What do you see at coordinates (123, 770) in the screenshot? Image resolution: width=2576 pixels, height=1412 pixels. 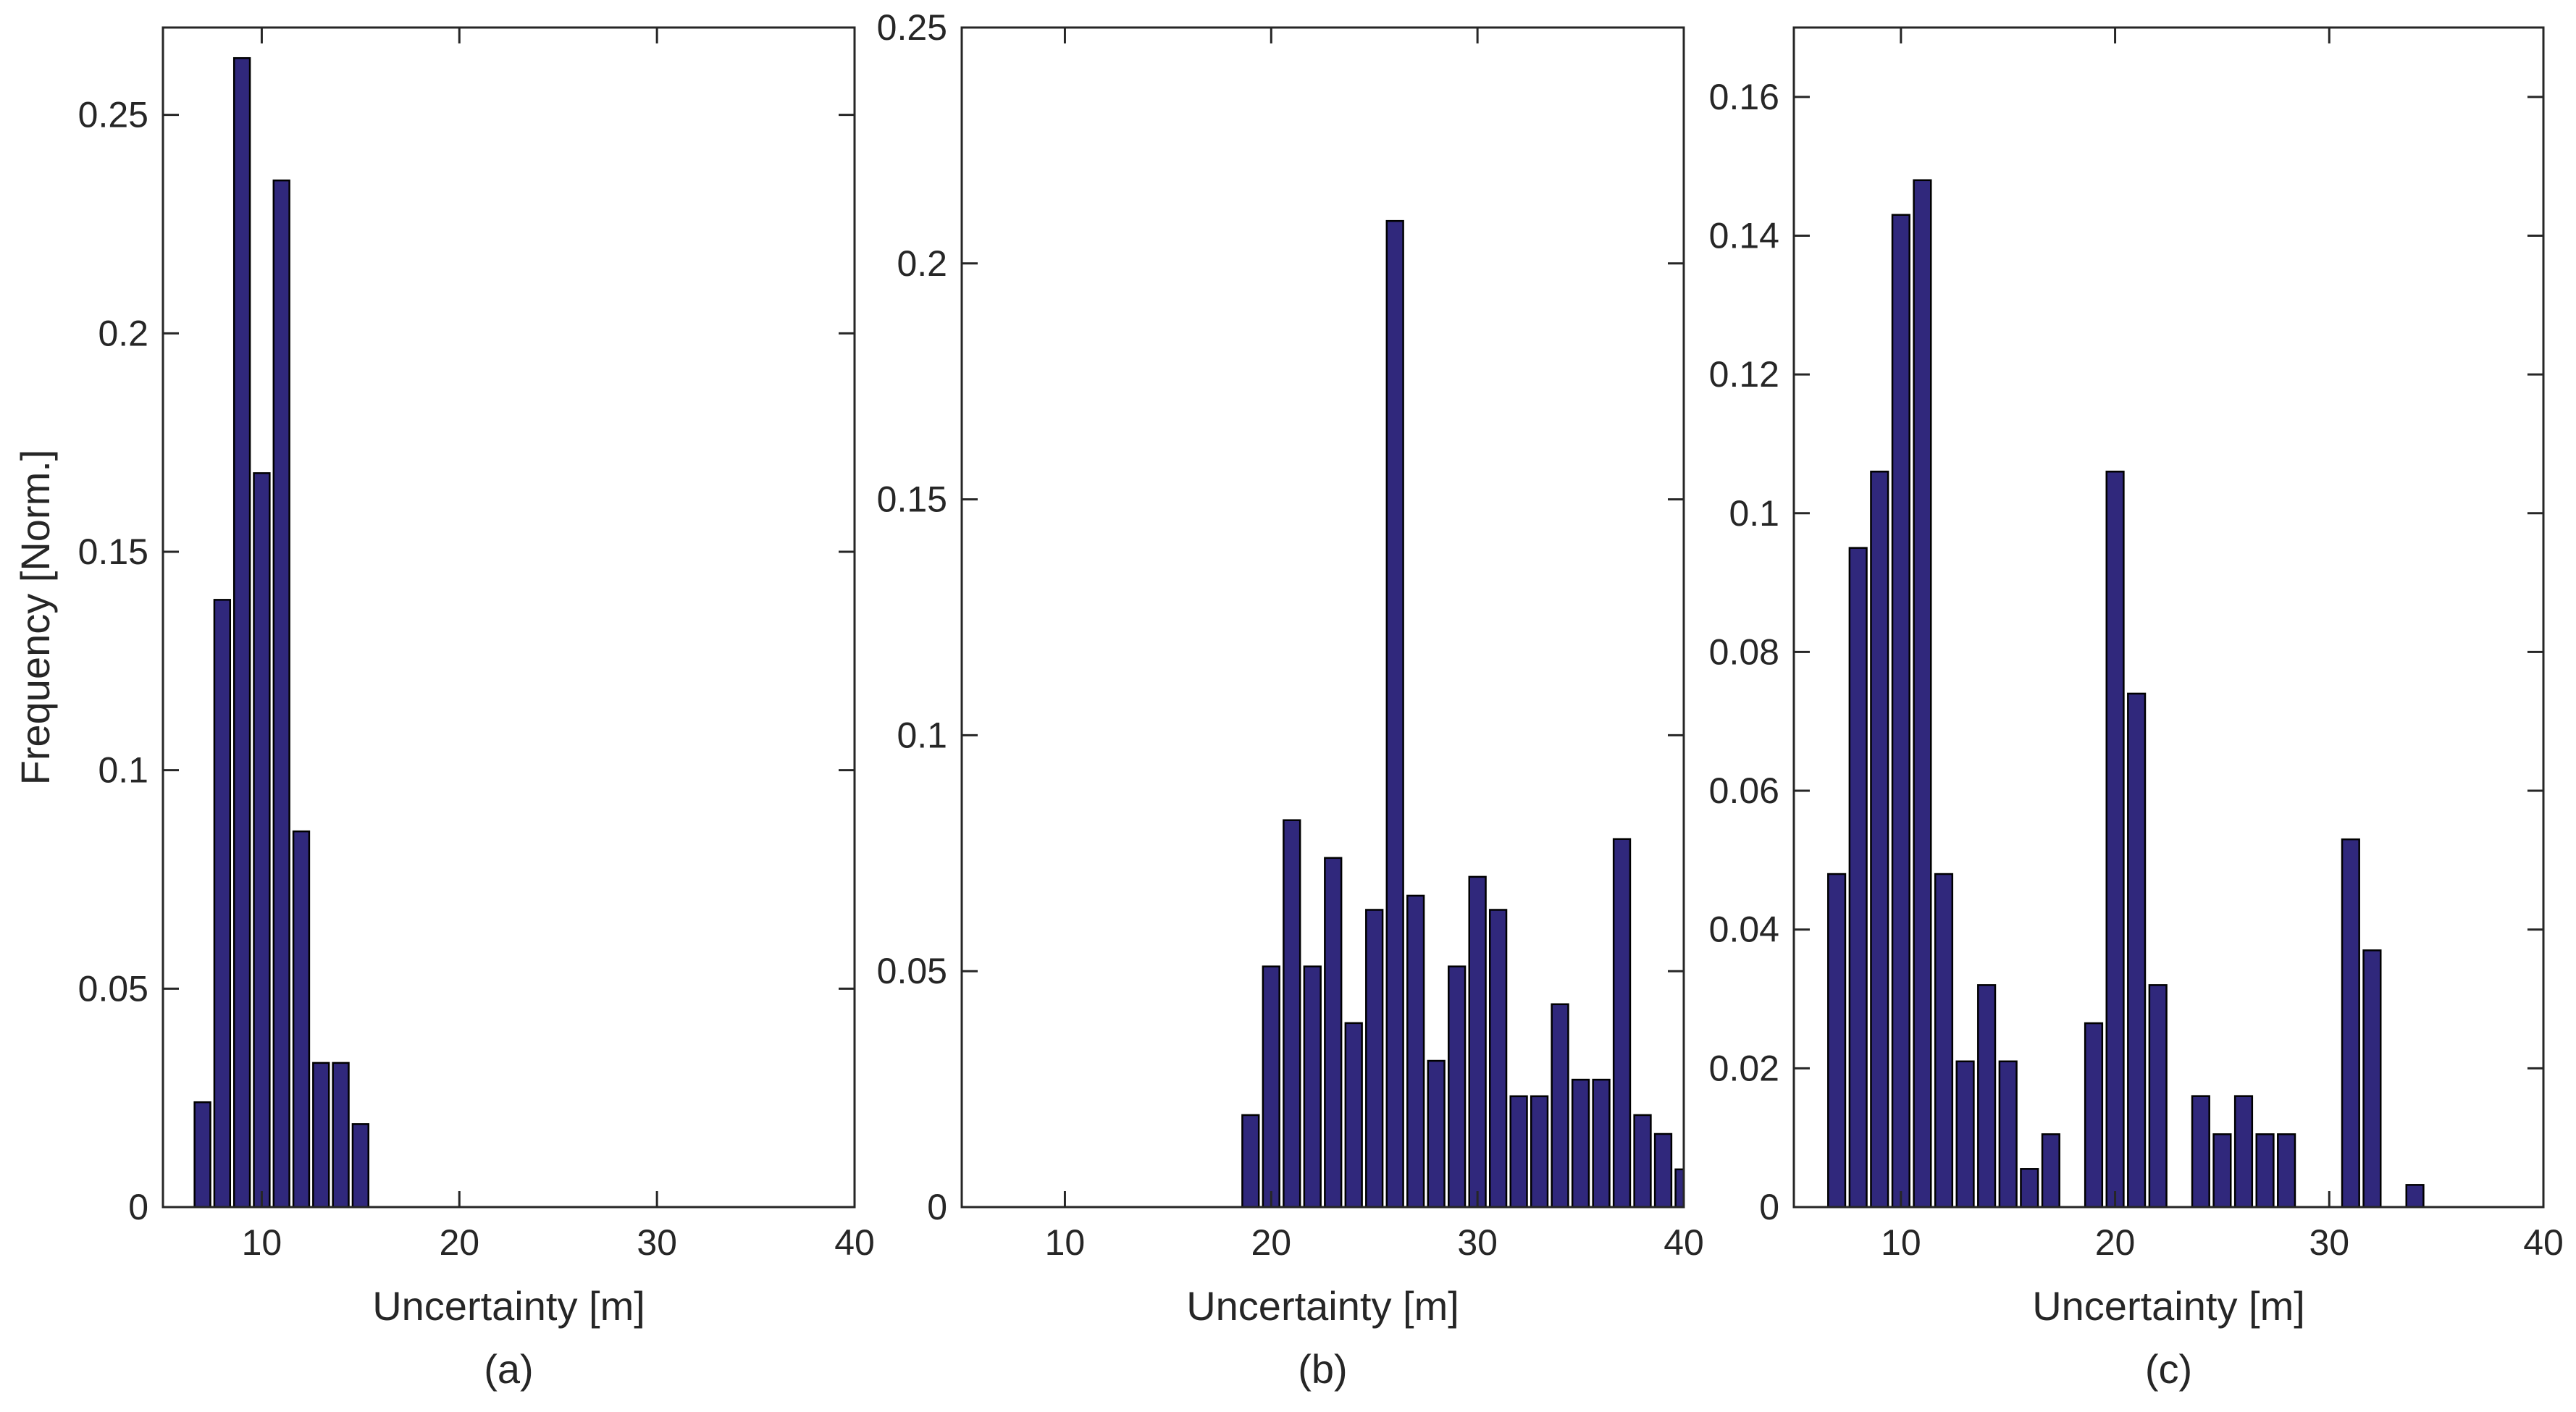 I see `y-tick-label-a-2: 0.1` at bounding box center [123, 770].